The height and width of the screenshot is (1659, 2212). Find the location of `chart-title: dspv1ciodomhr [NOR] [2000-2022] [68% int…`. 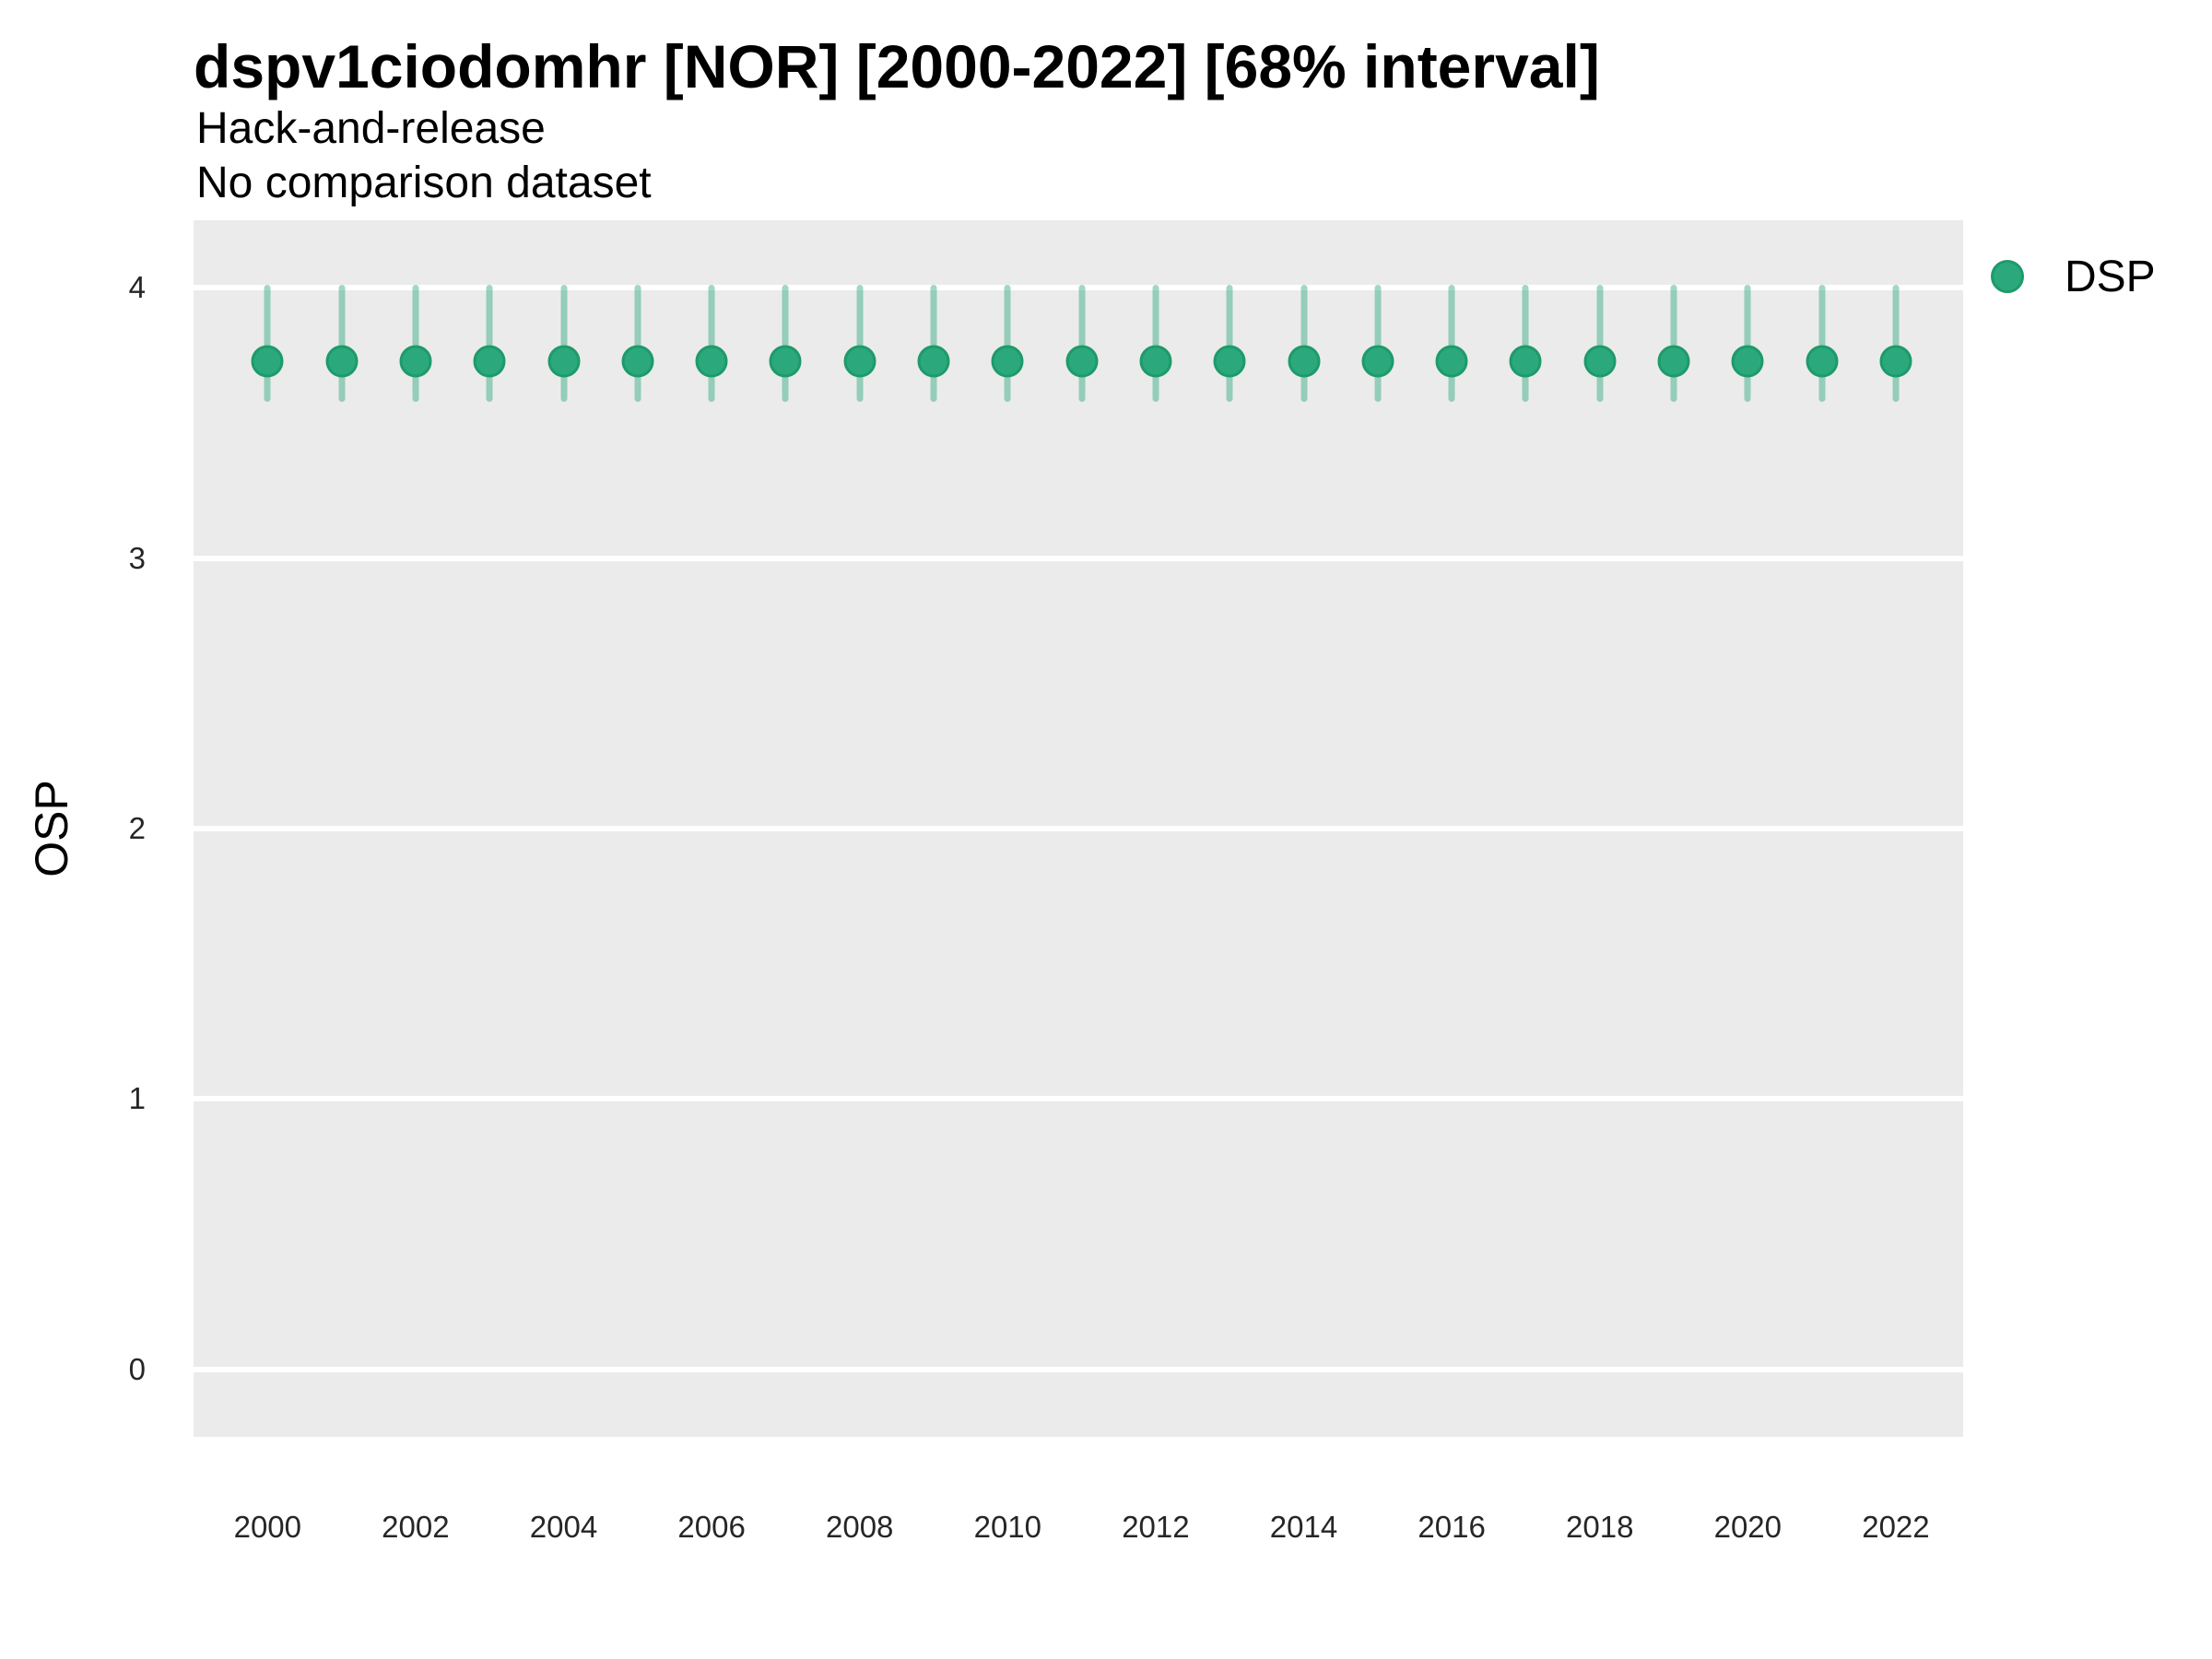

chart-title: dspv1ciodomhr [NOR] [2000-2022] [68% int… is located at coordinates (897, 66).